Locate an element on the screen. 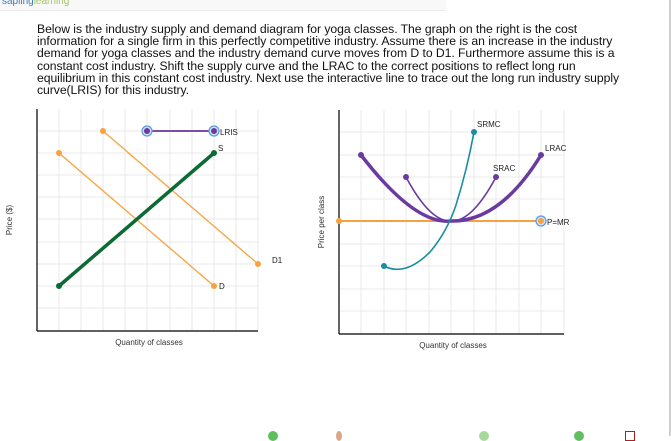 This screenshot has height=441, width=671. supply-label: S is located at coordinates (220, 148).